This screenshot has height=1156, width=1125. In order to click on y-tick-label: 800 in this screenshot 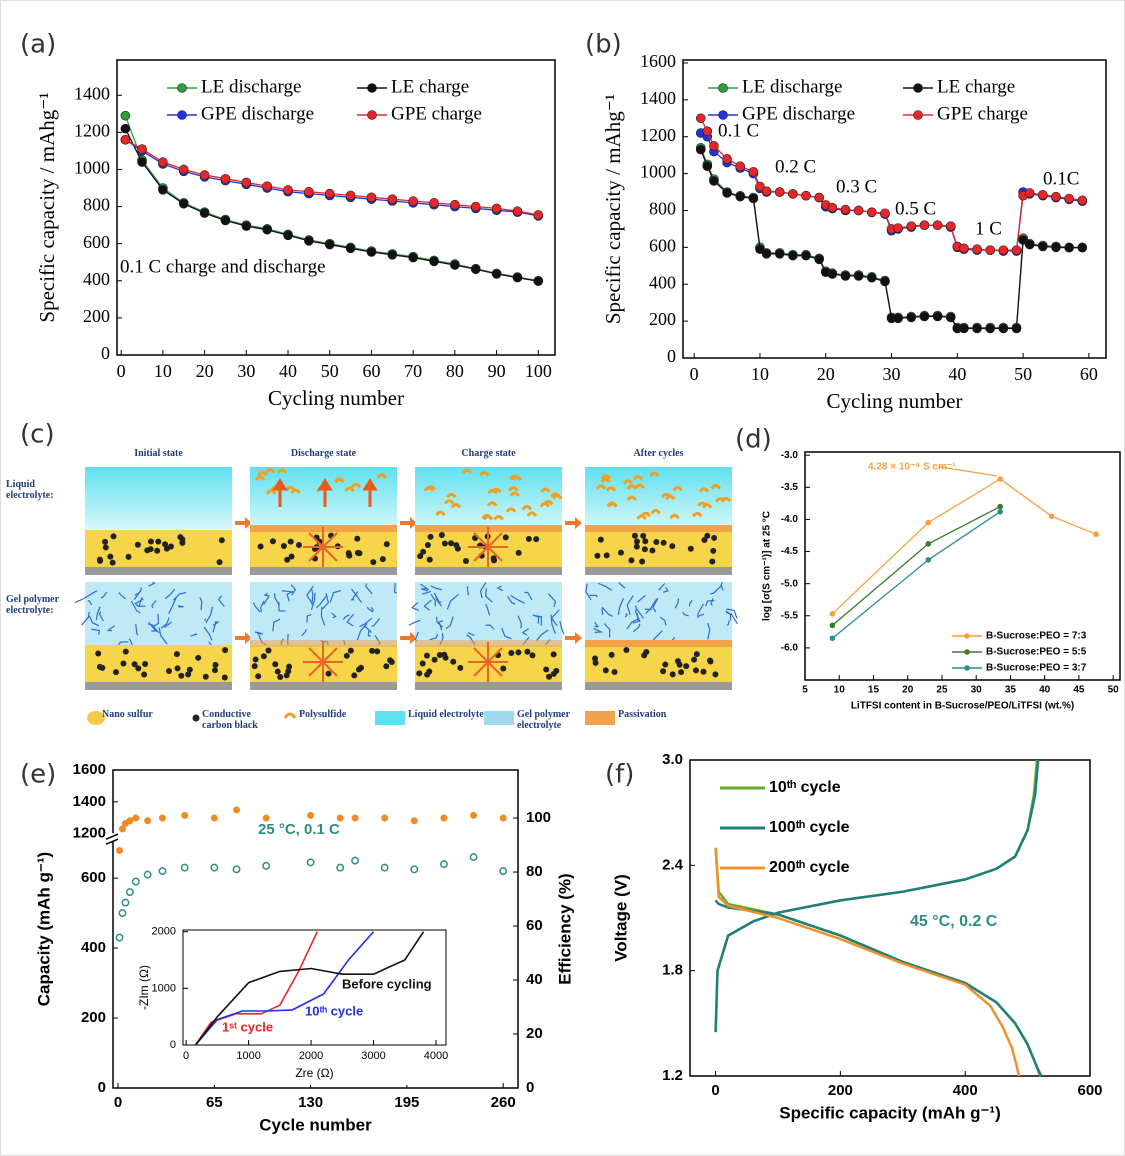, I will do `click(96, 205)`.